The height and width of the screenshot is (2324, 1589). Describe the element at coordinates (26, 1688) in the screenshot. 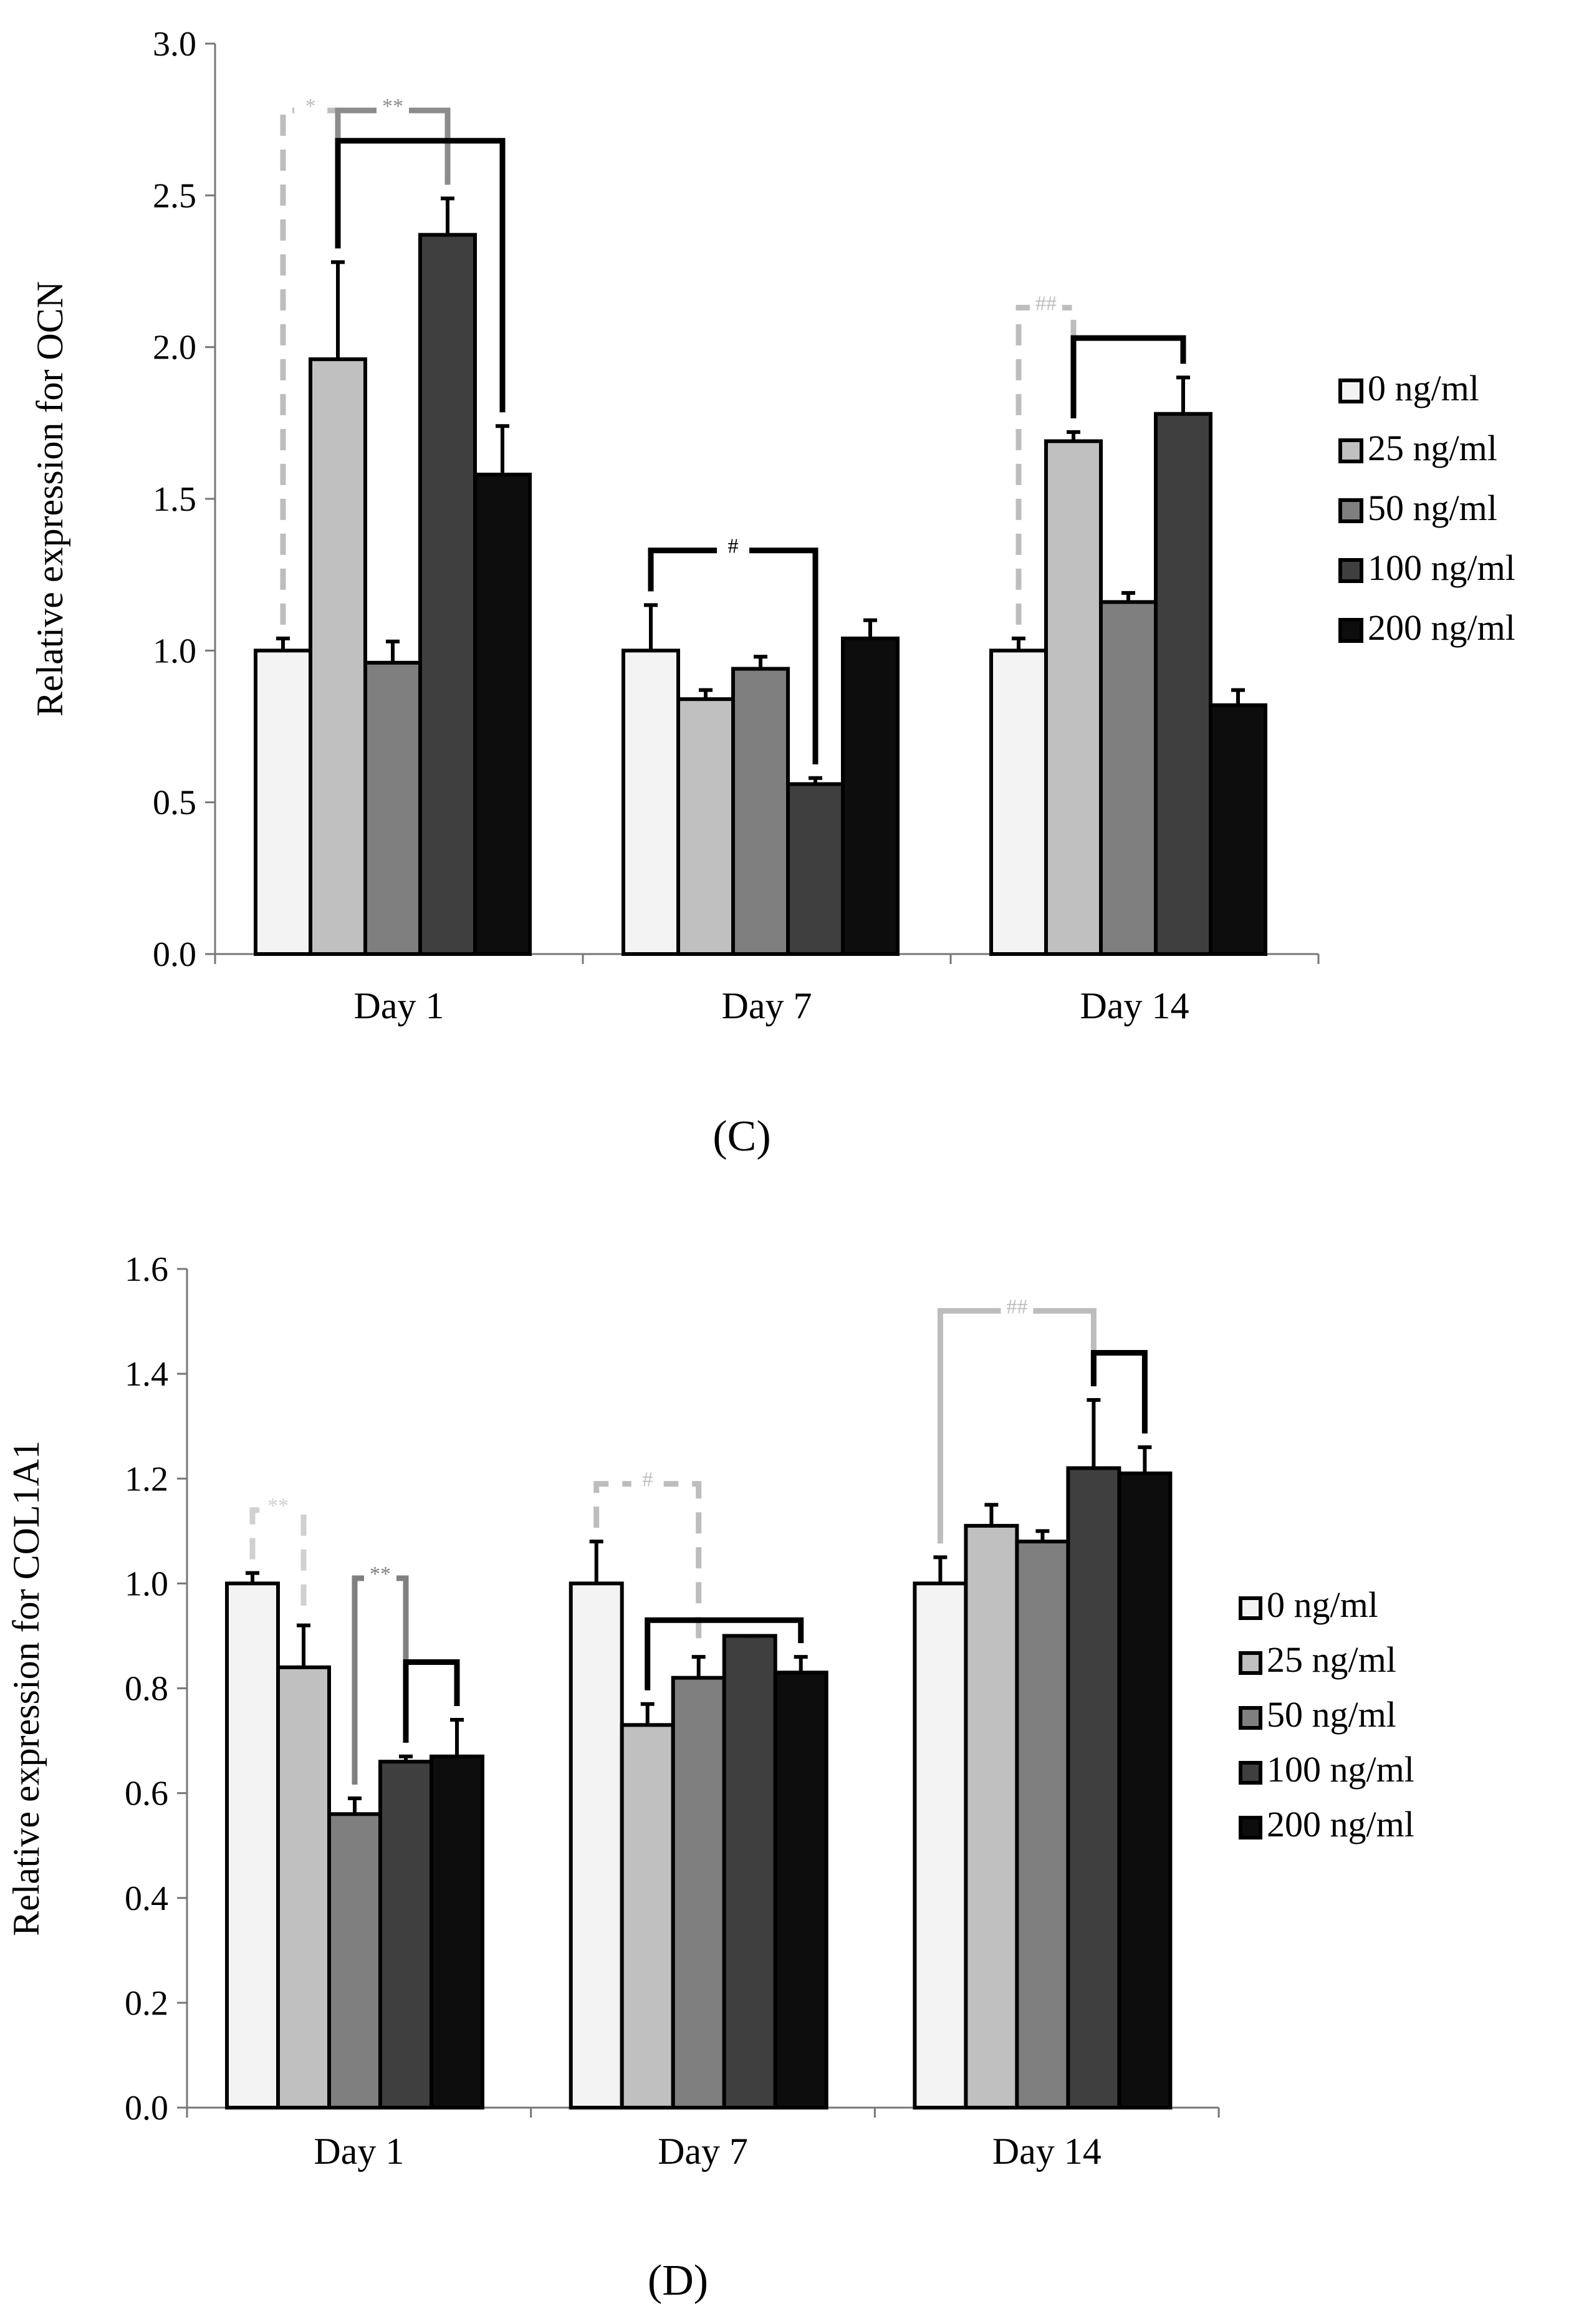

I see `y-axis-label: Relative expression for COL1A1` at that location.